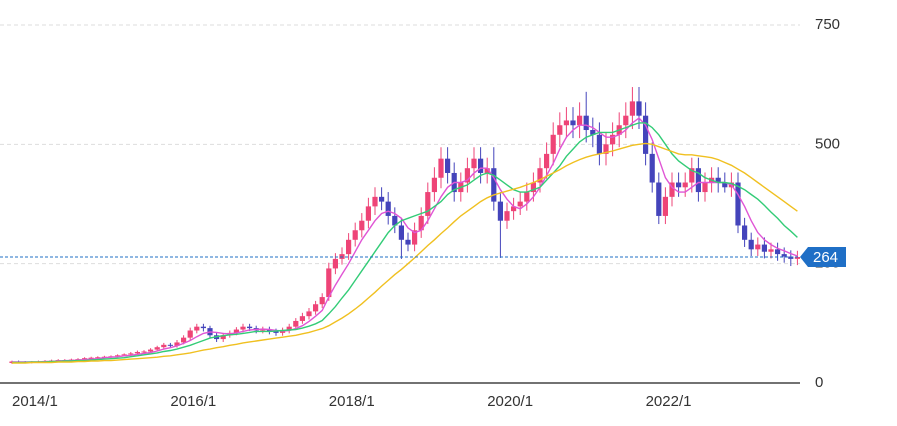 This screenshot has width=897, height=426. I want to click on x-tick-label: 2022/1, so click(669, 401).